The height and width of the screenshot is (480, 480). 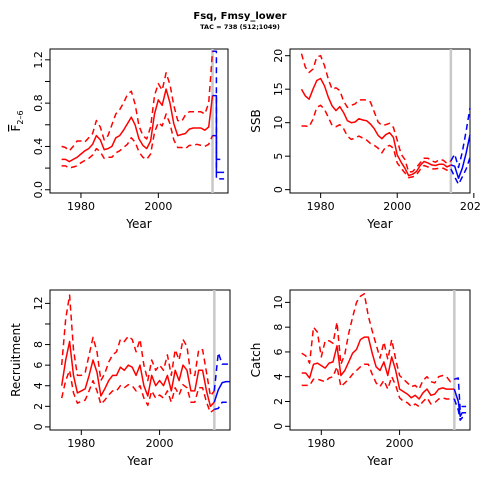 I want to click on ssb-y-tick-label: 15, so click(x=278, y=89).